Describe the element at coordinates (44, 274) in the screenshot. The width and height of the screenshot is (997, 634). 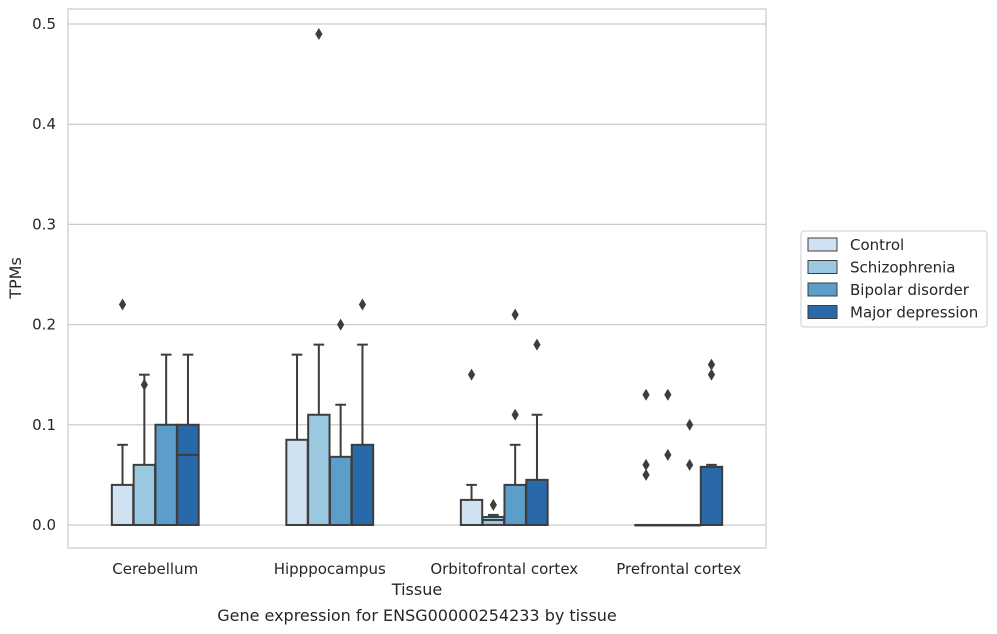
I see `y-tick-labels: 0.0 0.1 0.2 0.3 0.4 0.5` at that location.